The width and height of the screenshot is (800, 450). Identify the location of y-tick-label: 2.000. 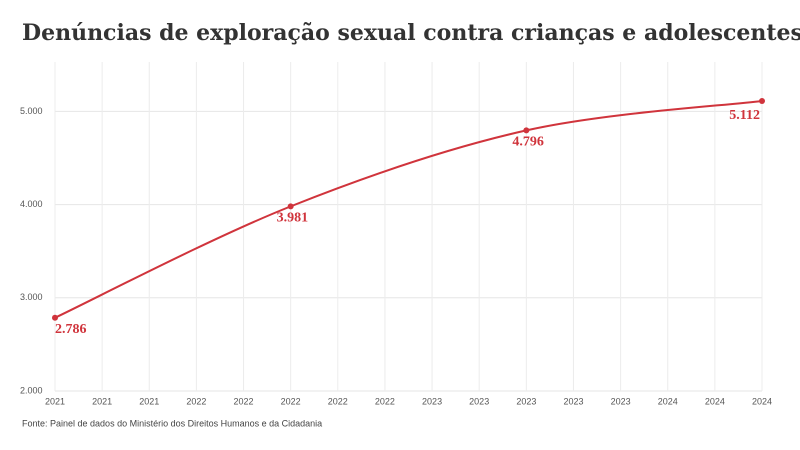
(31, 390).